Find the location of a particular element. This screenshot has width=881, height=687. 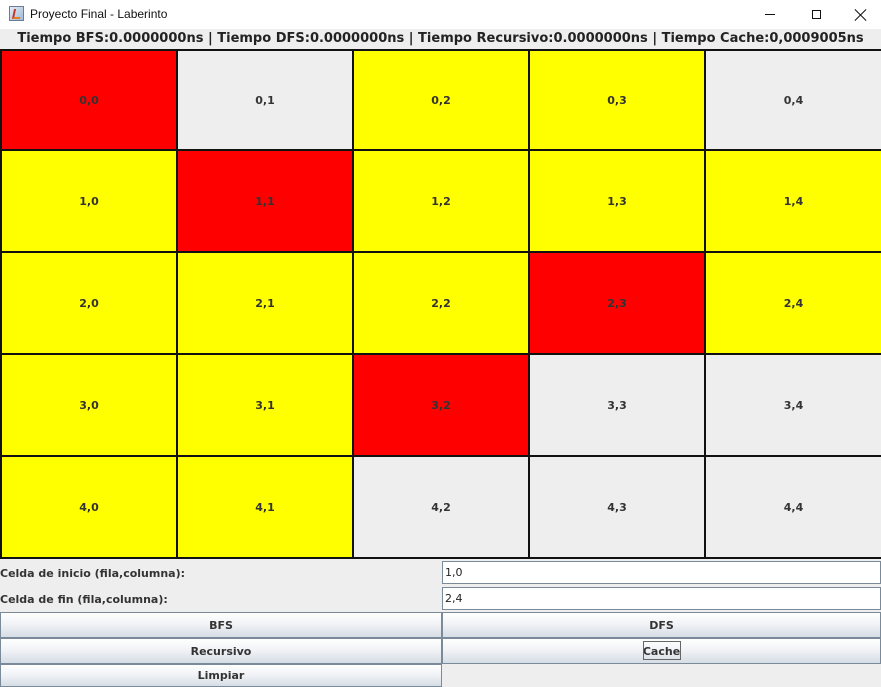

maze-cell: 4,1 is located at coordinates (266, 508).